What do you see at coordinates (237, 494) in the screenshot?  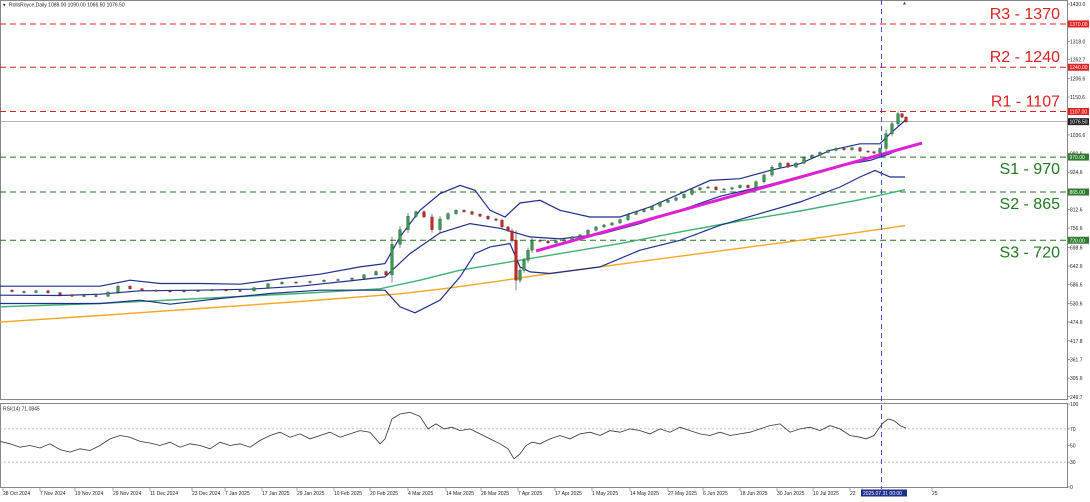 I see `time-tick-label-6: 7 Jan 2025` at bounding box center [237, 494].